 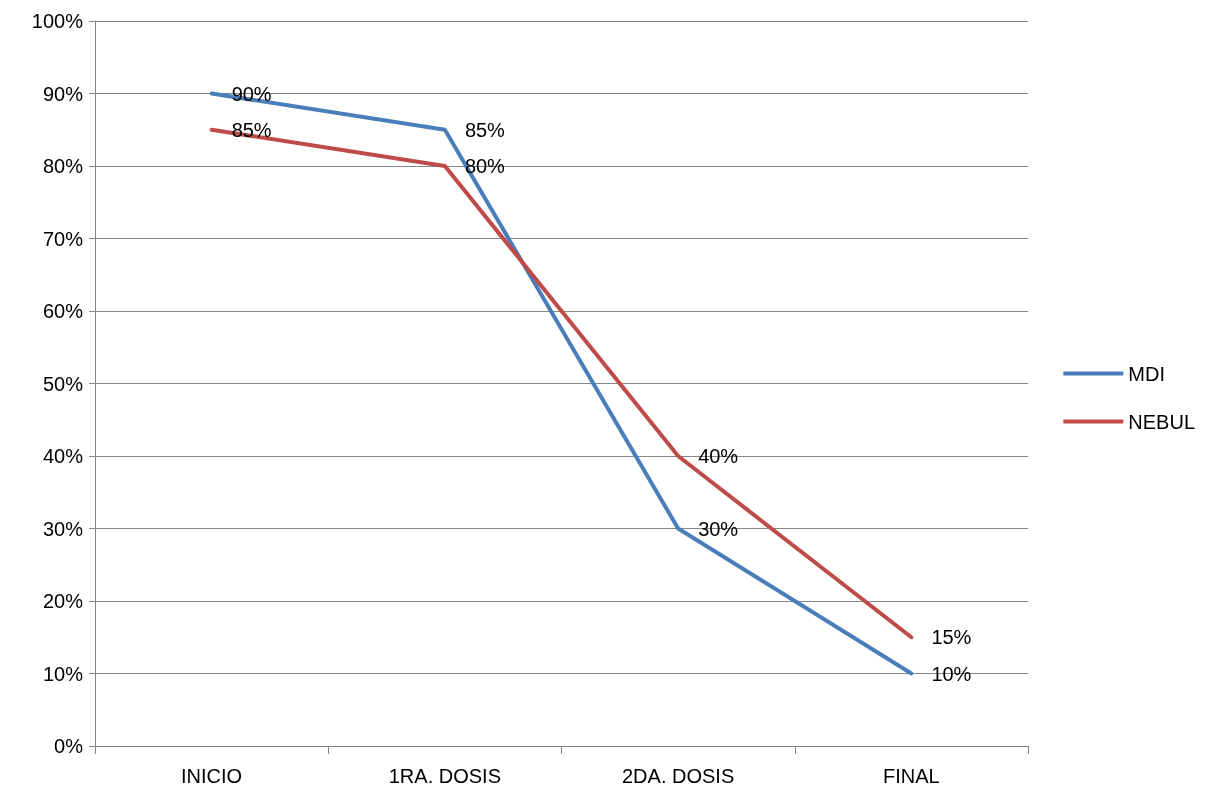 I want to click on y-tick-label: 100%, so click(x=57, y=21).